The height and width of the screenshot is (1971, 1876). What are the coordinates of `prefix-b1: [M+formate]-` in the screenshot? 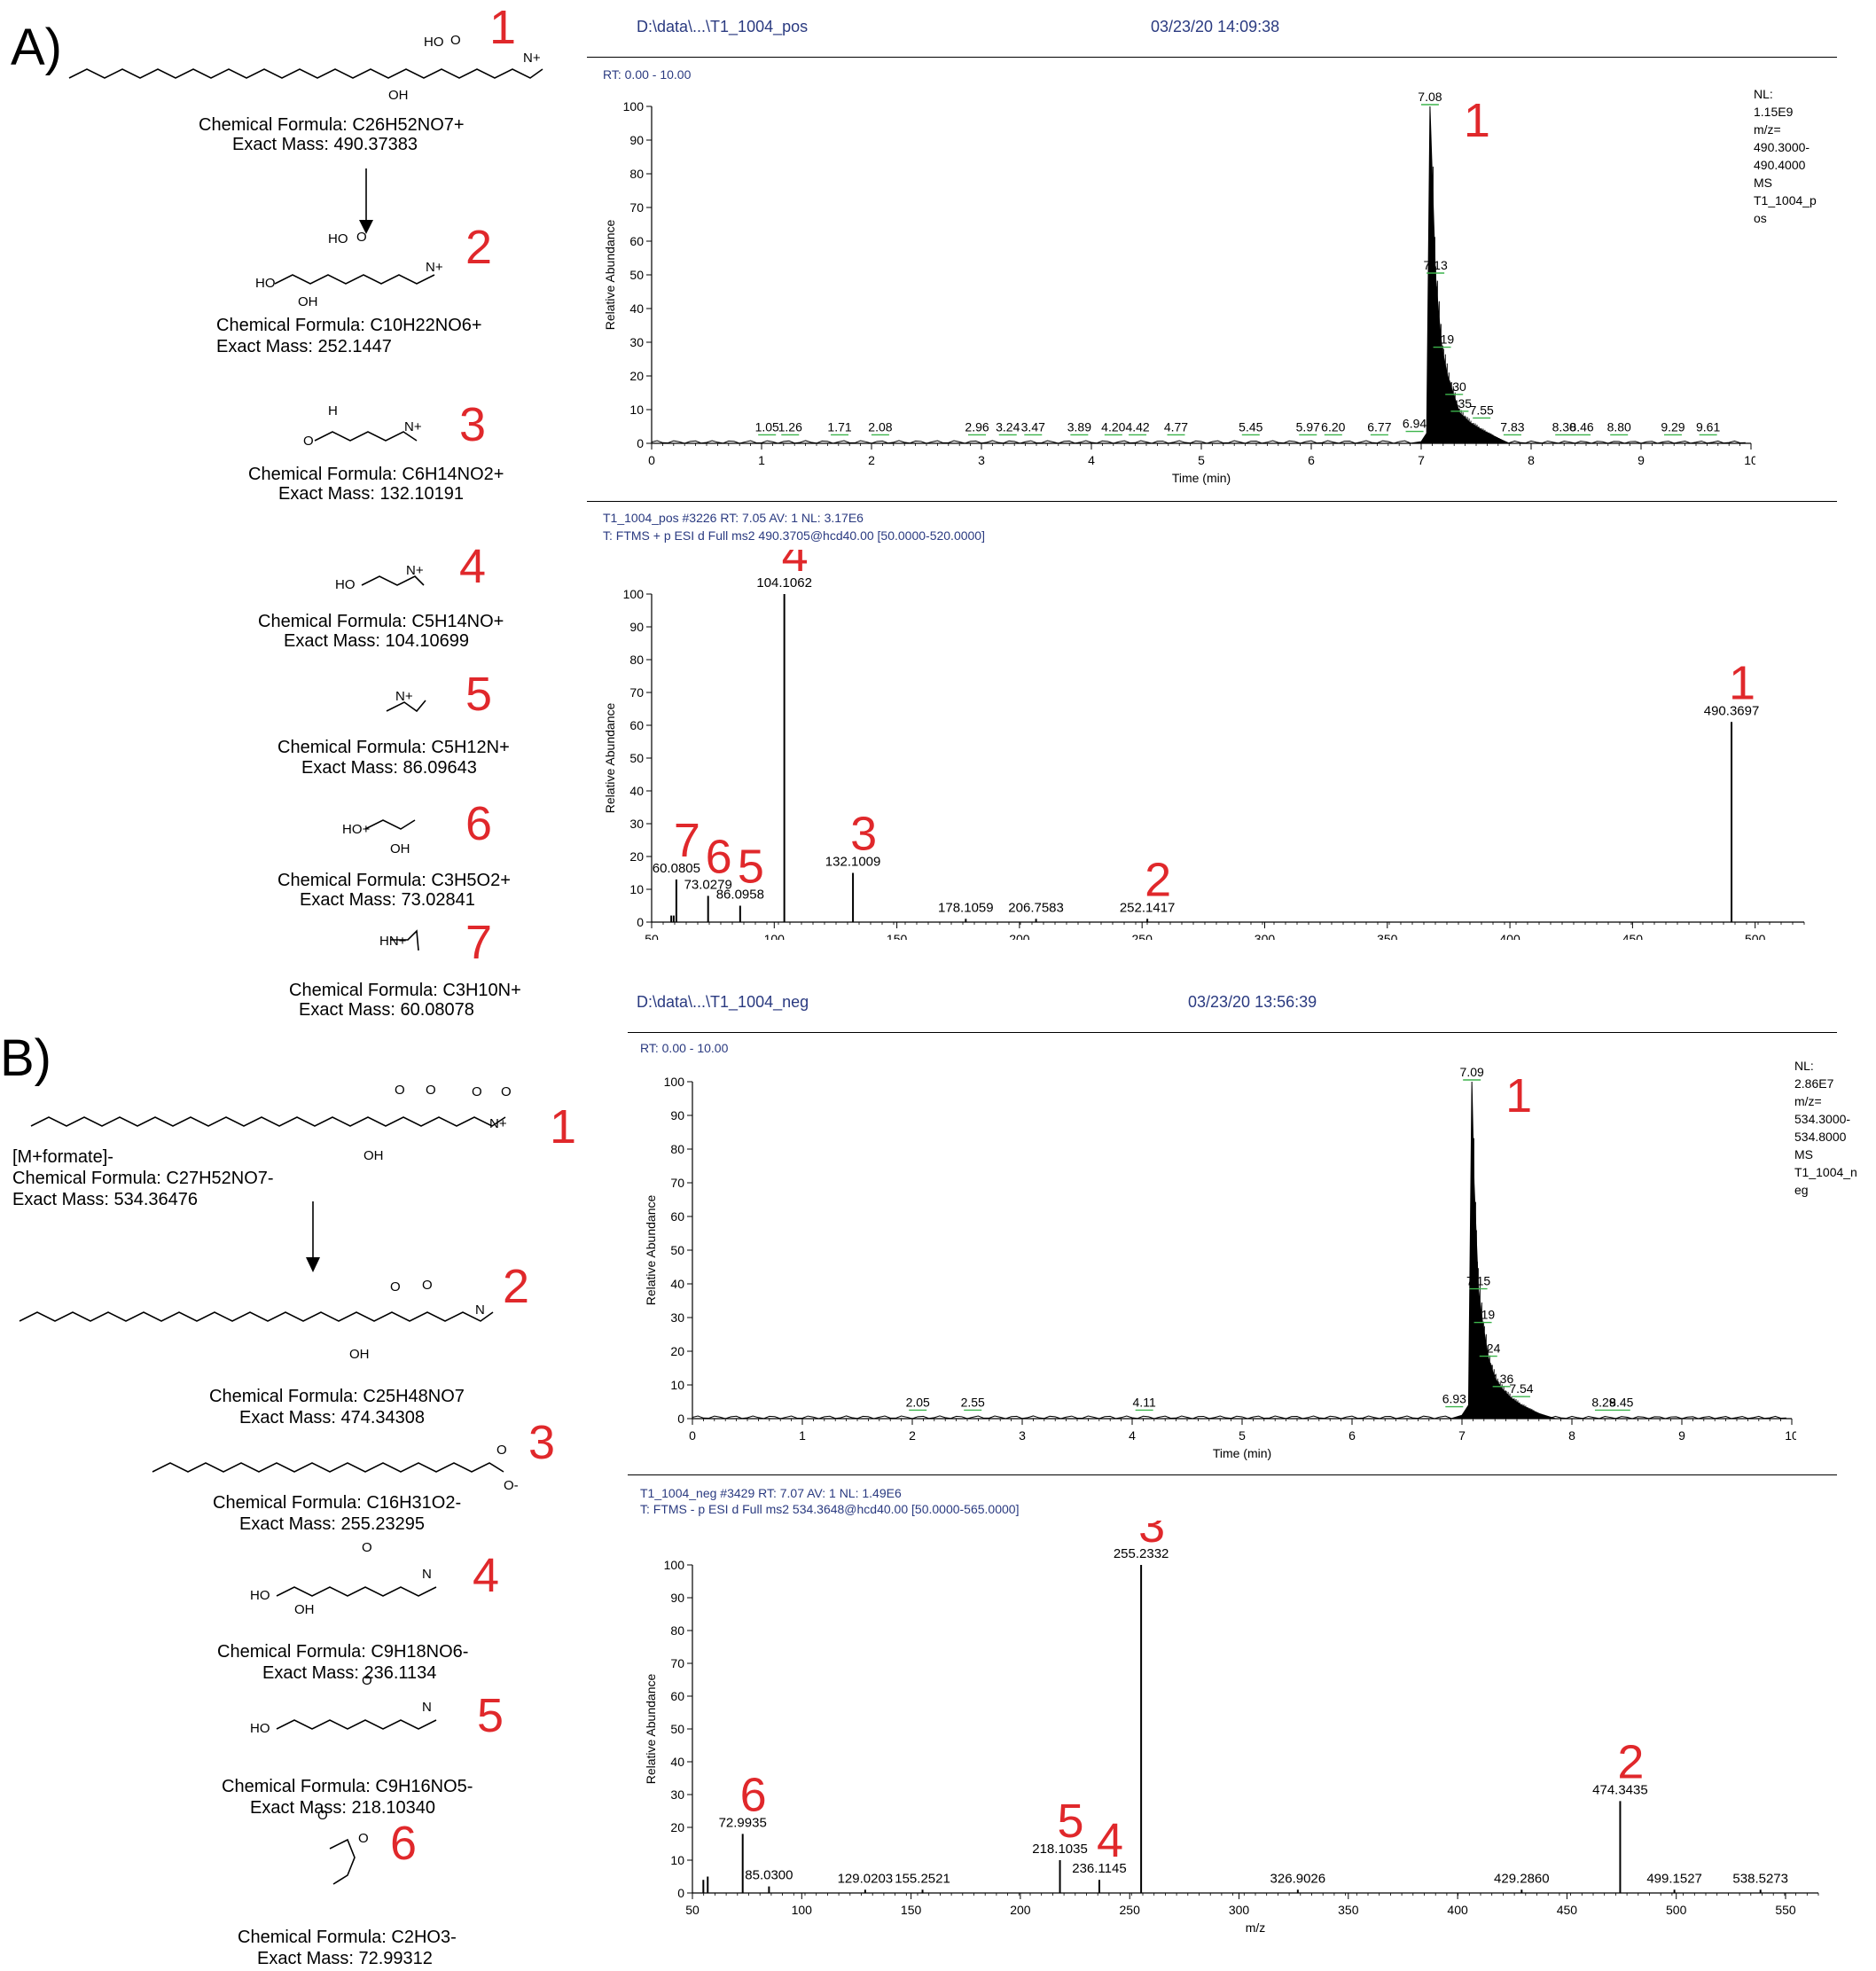 It's located at (62, 1157).